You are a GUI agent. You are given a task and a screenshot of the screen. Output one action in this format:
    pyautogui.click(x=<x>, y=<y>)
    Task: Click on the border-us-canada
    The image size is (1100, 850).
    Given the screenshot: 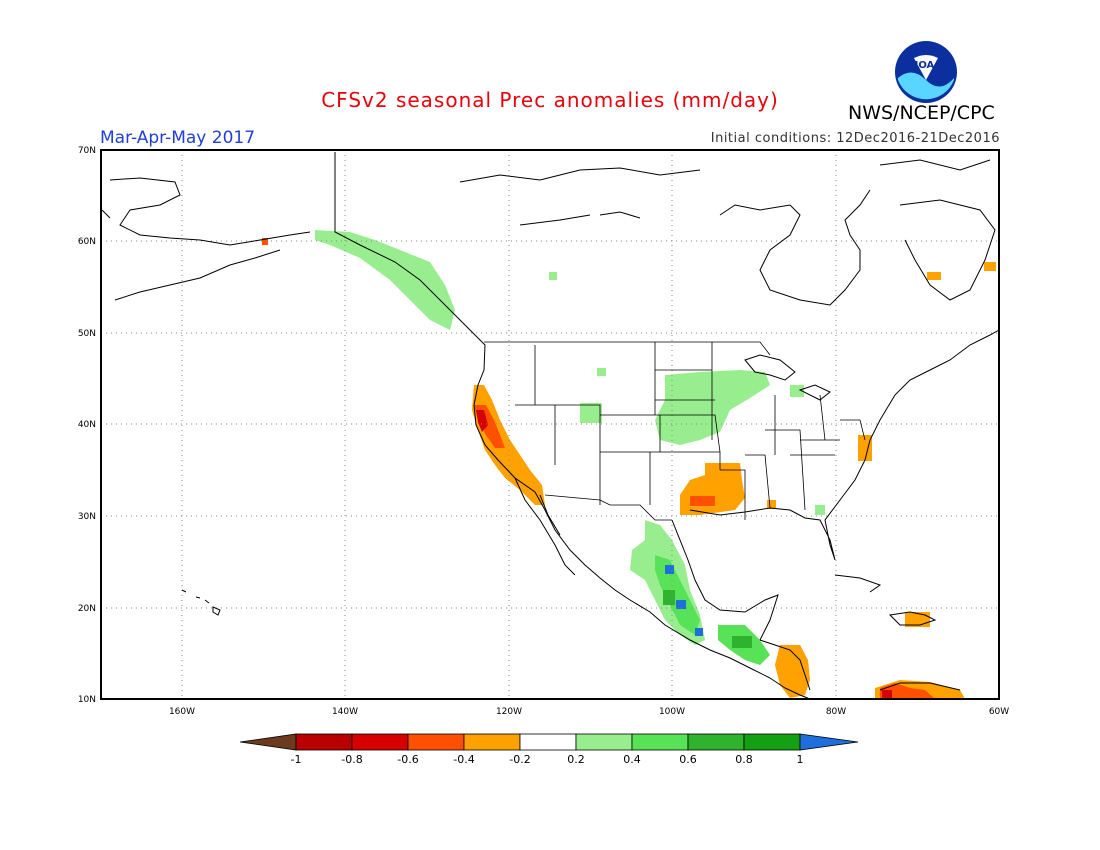 What is the action you would take?
    pyautogui.click(x=627, y=348)
    